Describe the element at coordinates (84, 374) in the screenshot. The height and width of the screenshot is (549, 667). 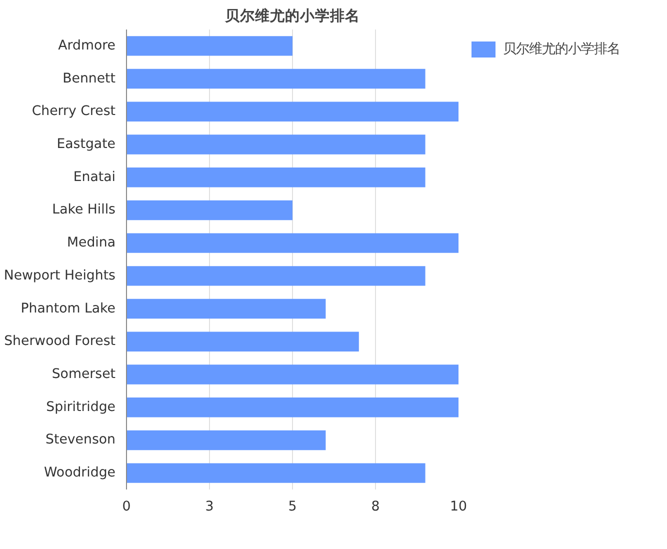
I see `y-tick-label: Somerset` at that location.